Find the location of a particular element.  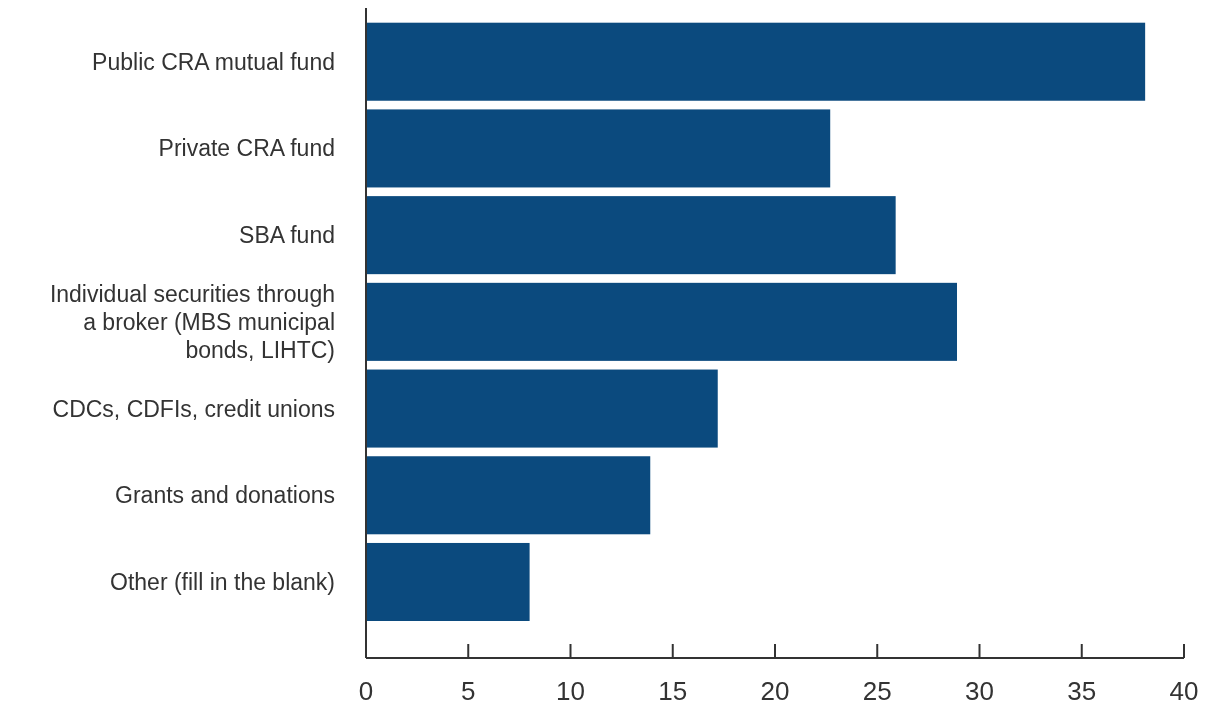

x-tick-label: 40 is located at coordinates (1184, 691).